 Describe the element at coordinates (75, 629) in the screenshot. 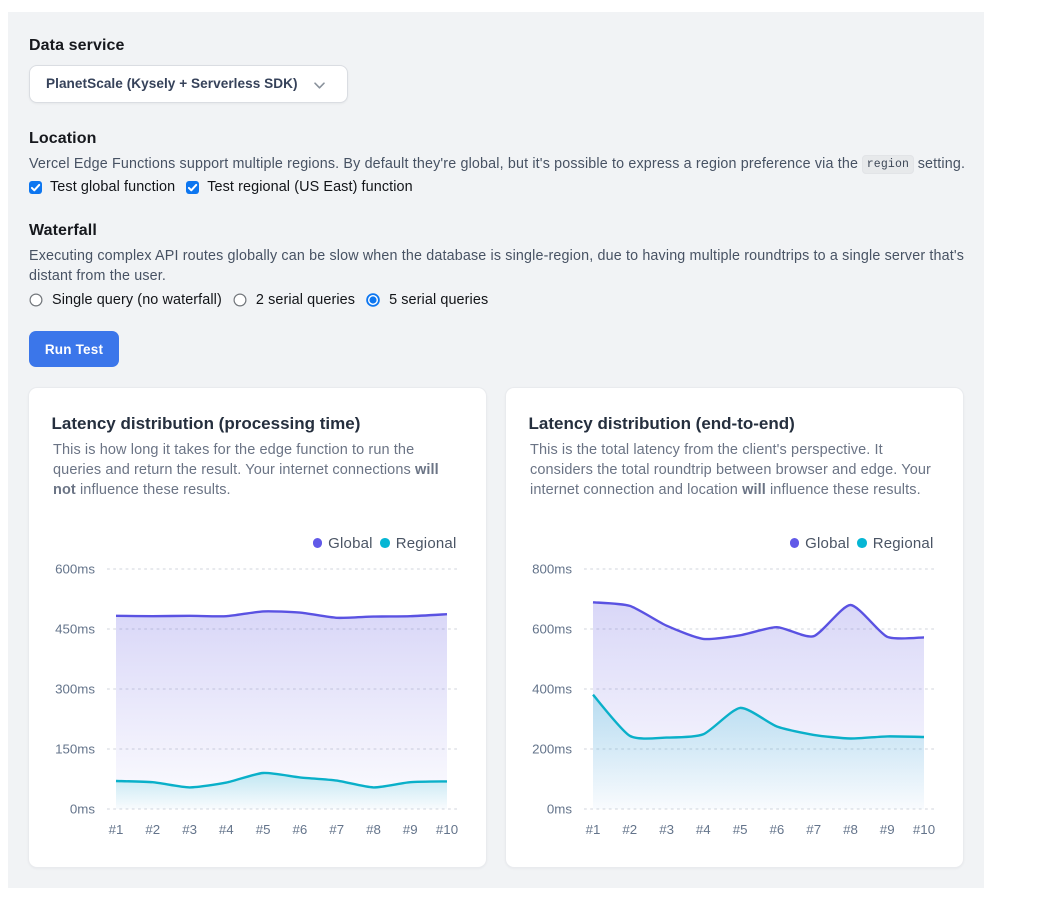

I see `svg-text: 450ms` at that location.